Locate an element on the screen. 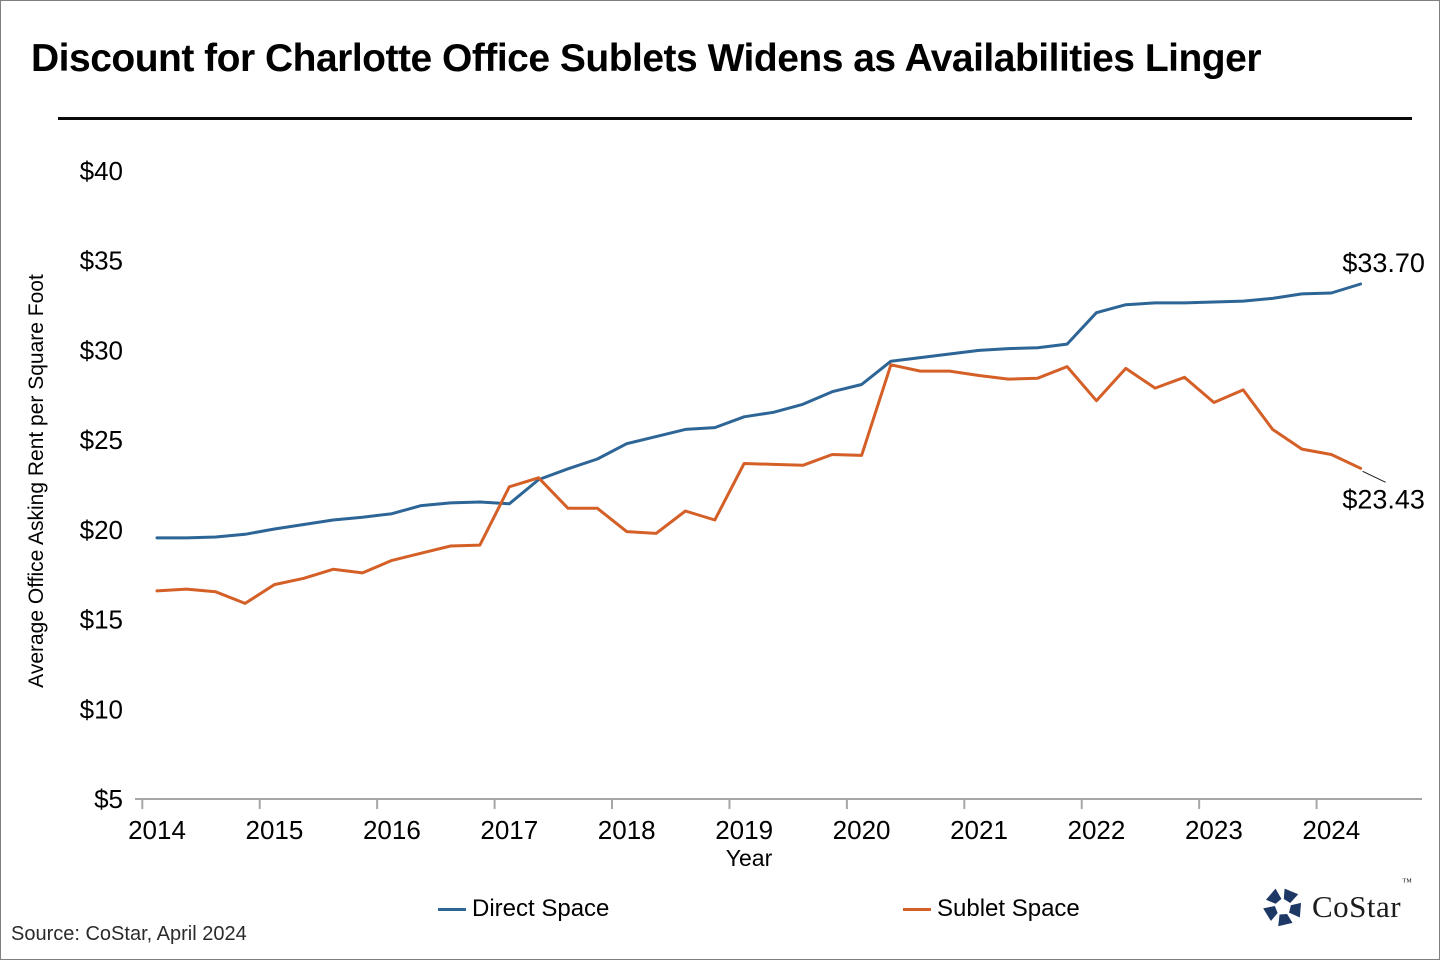 The width and height of the screenshot is (1440, 960). y-tick-label: $25 is located at coordinates (101, 440).